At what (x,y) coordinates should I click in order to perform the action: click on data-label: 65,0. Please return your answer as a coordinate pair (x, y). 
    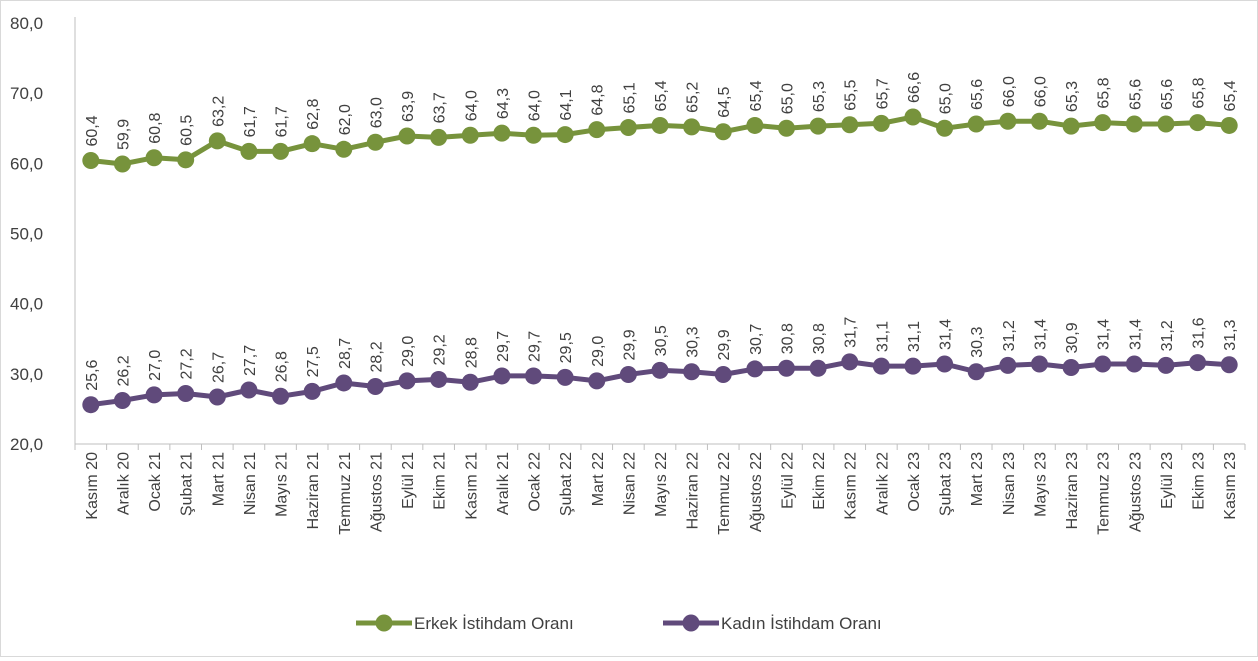
    Looking at the image, I should click on (946, 98).